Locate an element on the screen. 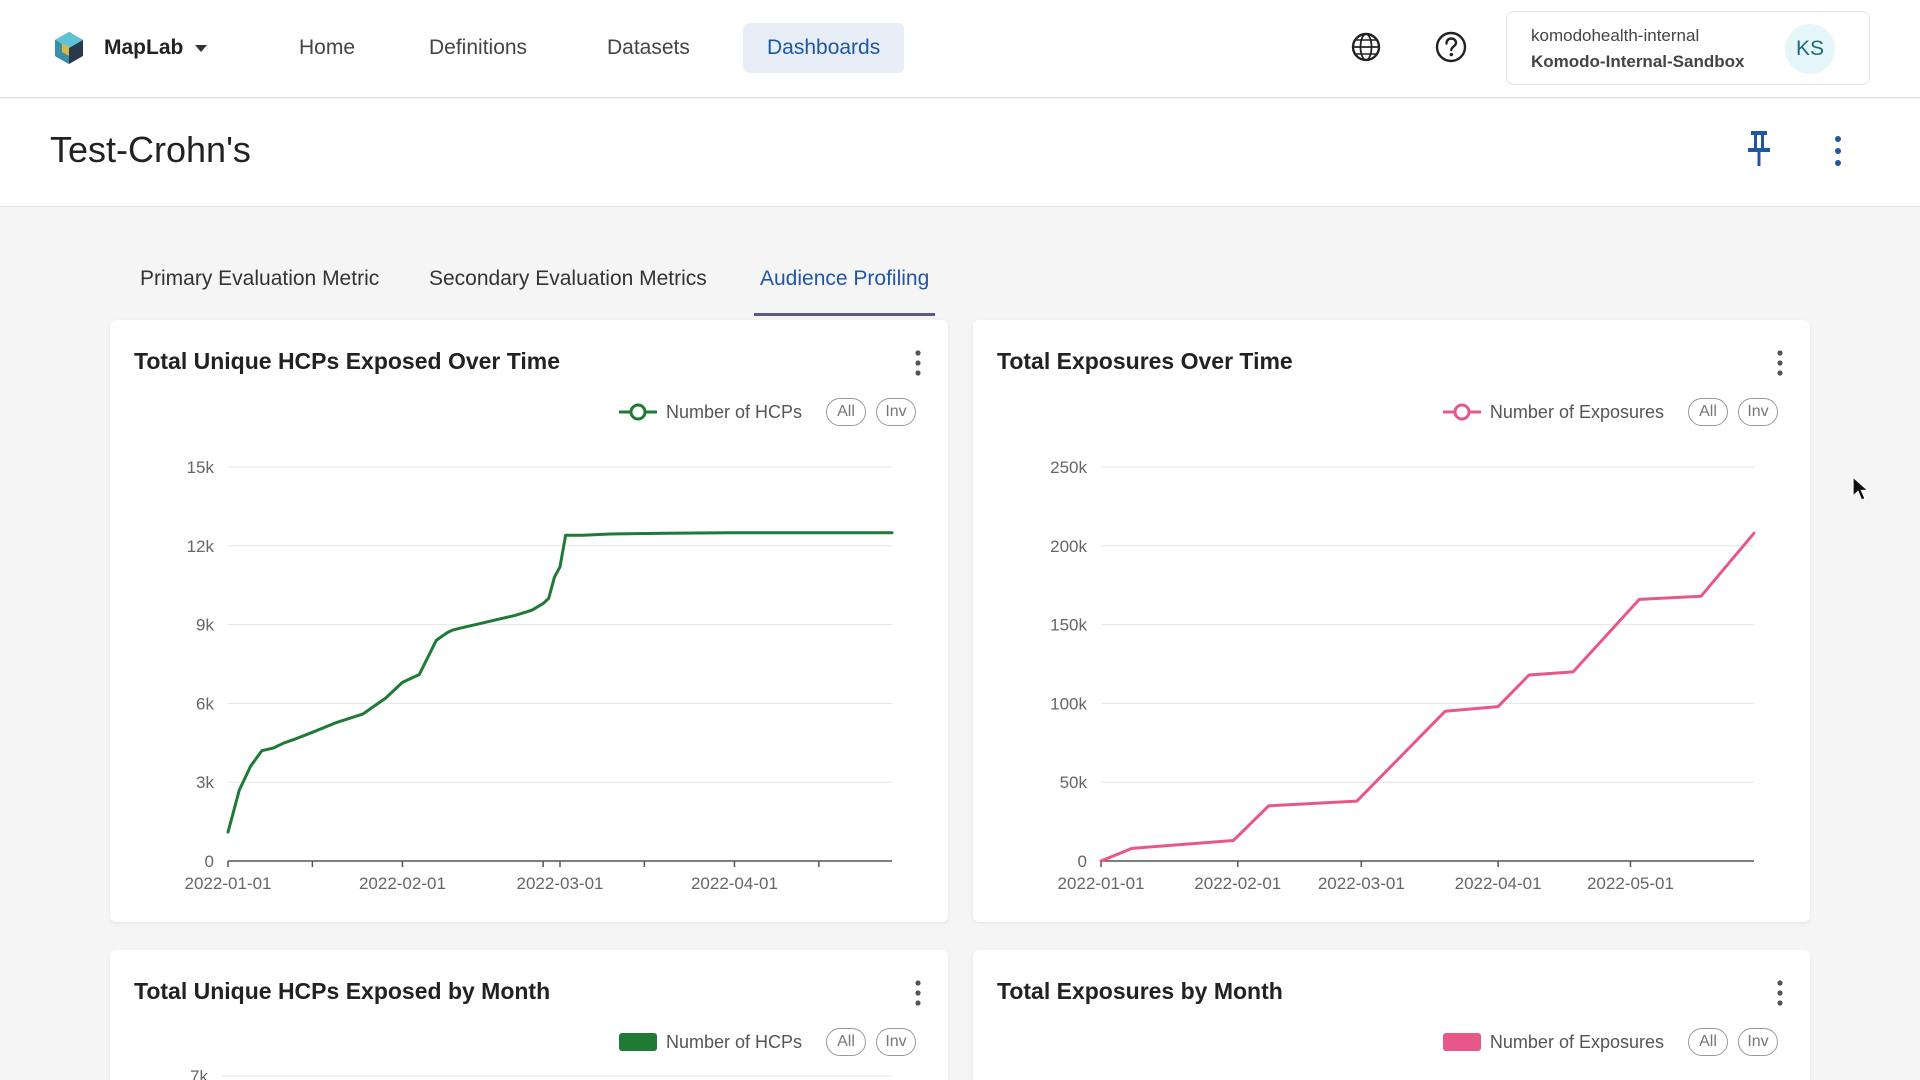  card-title: Total Unique HCPs Exposed Over Time is located at coordinates (347, 361).